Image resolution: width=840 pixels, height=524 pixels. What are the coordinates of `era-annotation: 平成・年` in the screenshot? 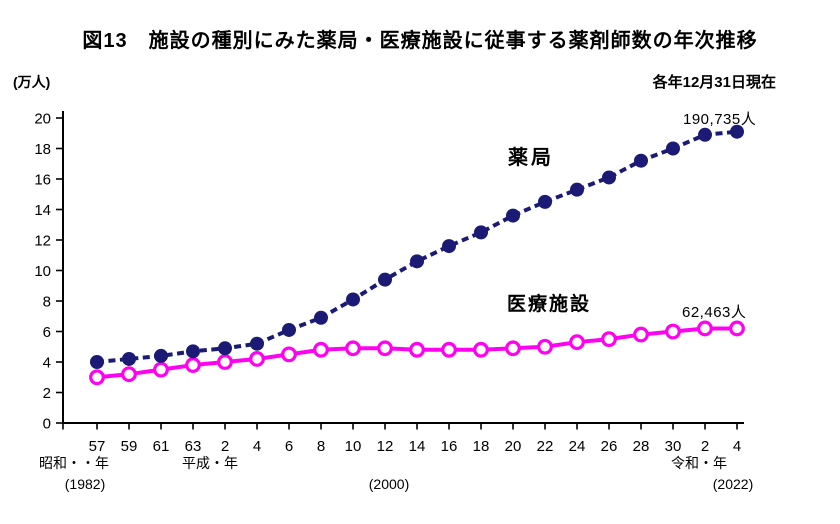 It's located at (210, 463).